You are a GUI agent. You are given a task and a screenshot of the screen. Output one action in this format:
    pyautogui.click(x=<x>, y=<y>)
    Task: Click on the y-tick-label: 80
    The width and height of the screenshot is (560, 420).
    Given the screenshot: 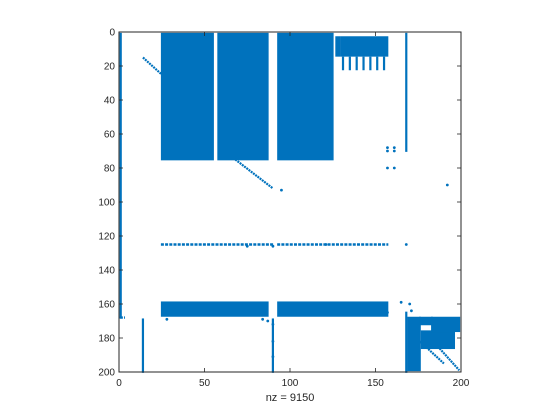 What is the action you would take?
    pyautogui.click(x=110, y=169)
    